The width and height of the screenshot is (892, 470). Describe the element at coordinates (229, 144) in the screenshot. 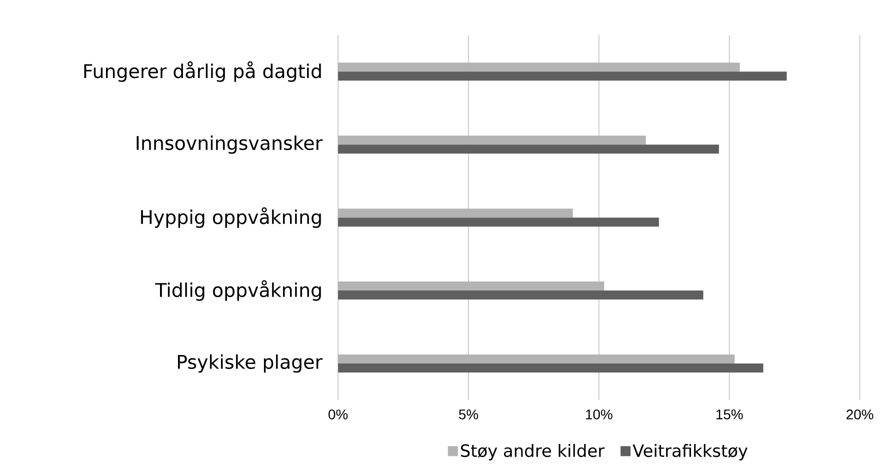

I see `y-tick-label: Innsovningsvansker` at that location.